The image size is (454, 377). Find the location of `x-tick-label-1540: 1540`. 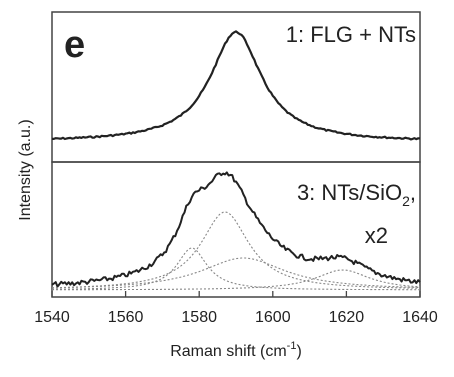

x-tick-label-1540: 1540 is located at coordinates (52, 317).